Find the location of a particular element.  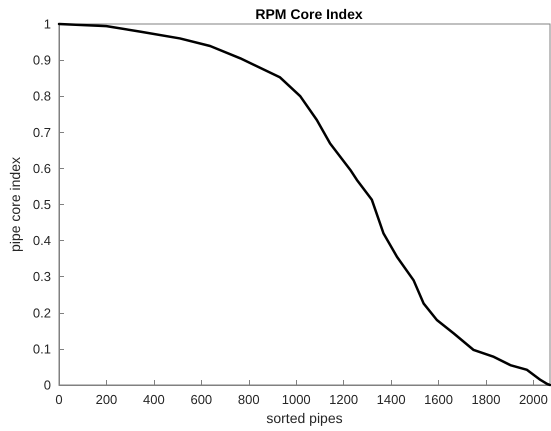

y-tick-label: 0.5 is located at coordinates (41, 204).